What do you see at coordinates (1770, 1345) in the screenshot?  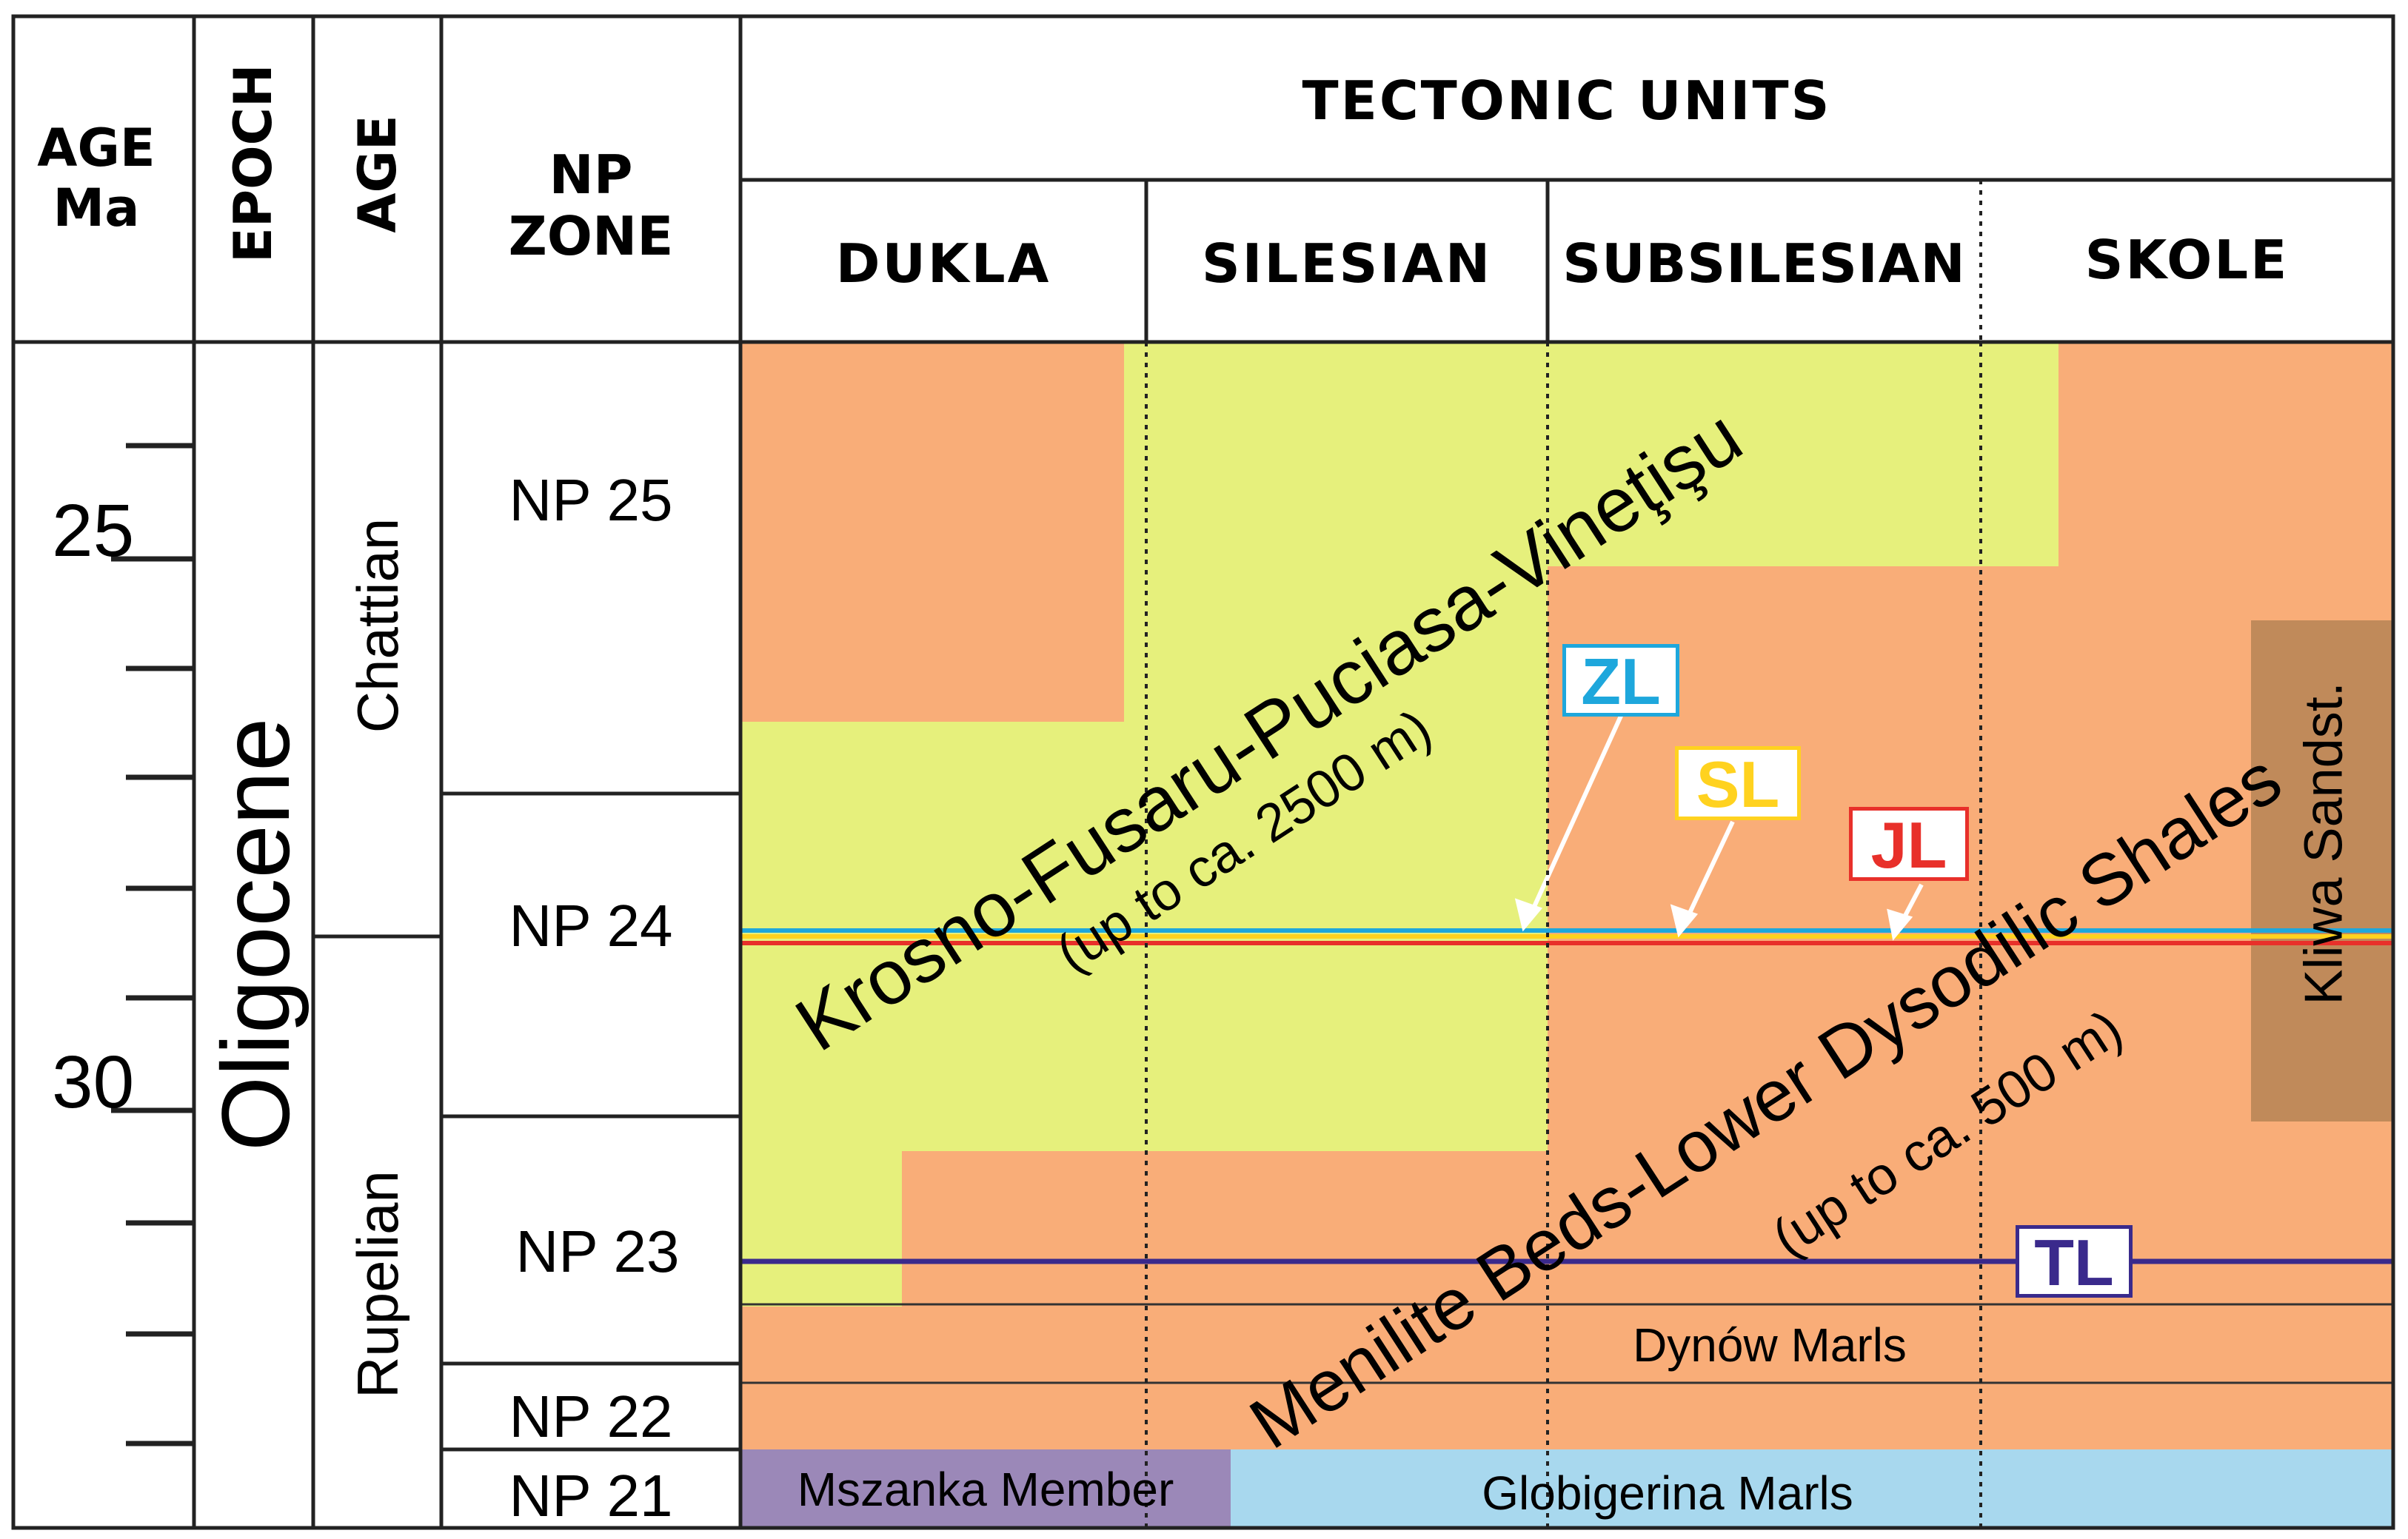 I see `dynow-label: Dynów Marls` at bounding box center [1770, 1345].